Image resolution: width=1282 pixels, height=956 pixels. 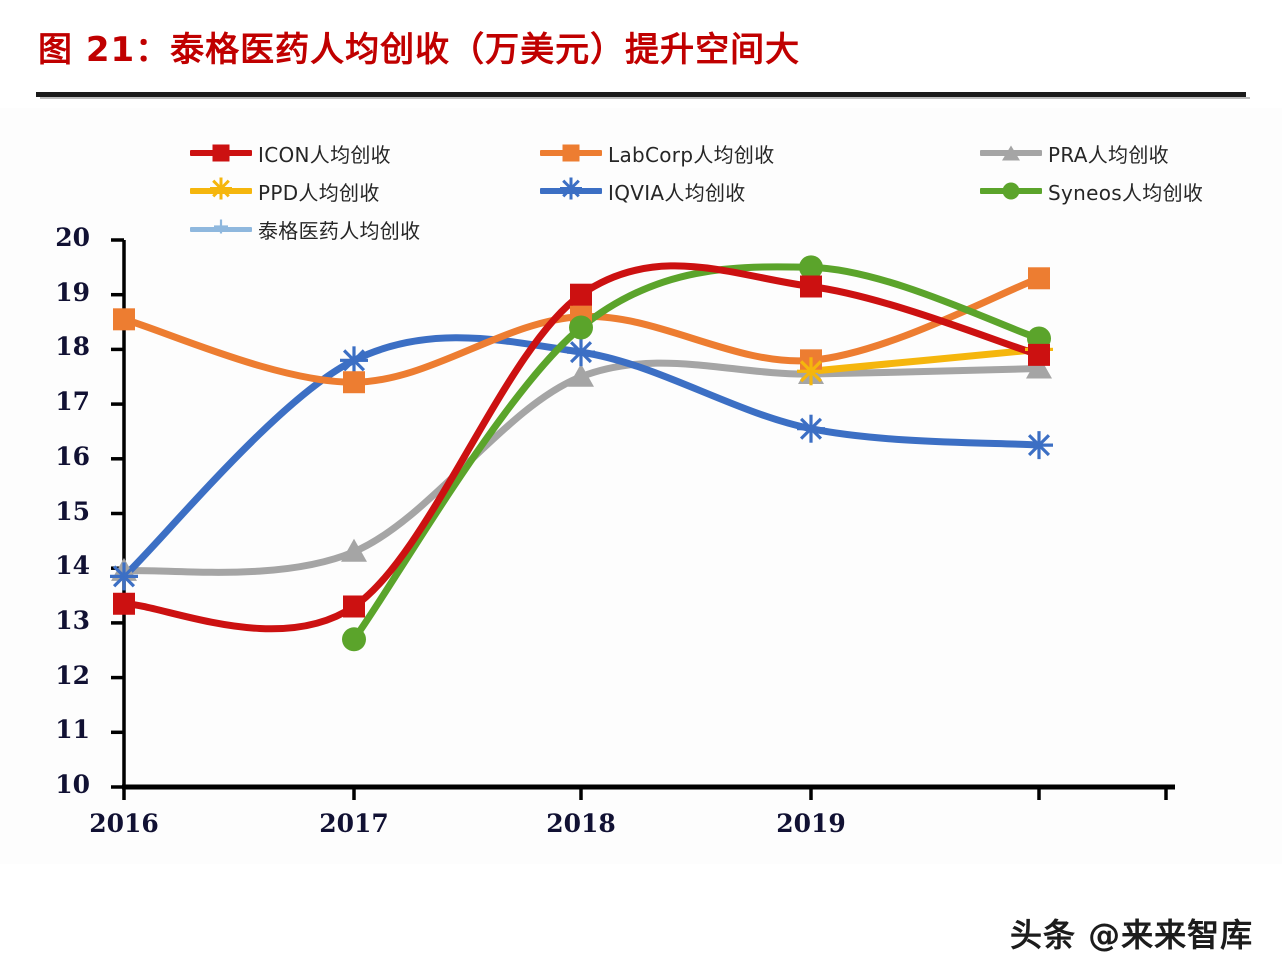 I want to click on x-axis-tick-label: 2016, so click(x=124, y=823).